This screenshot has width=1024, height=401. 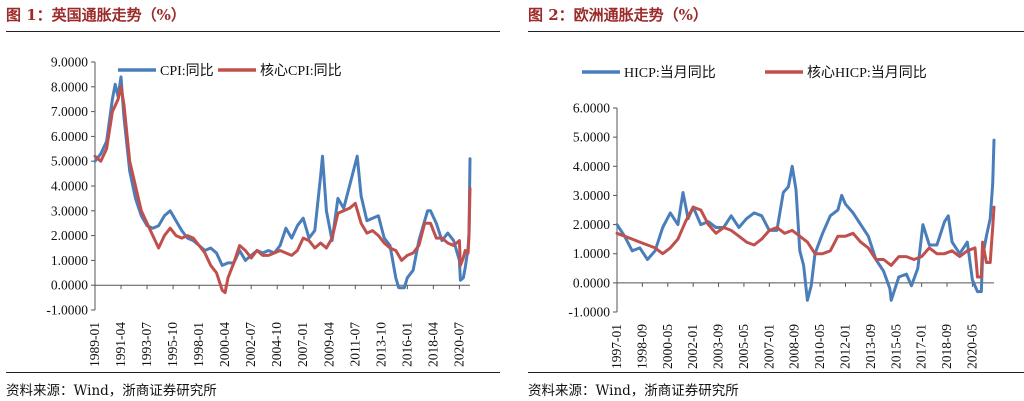 What do you see at coordinates (94, 344) in the screenshot?
I see `x-tick-label: 1989-01` at bounding box center [94, 344].